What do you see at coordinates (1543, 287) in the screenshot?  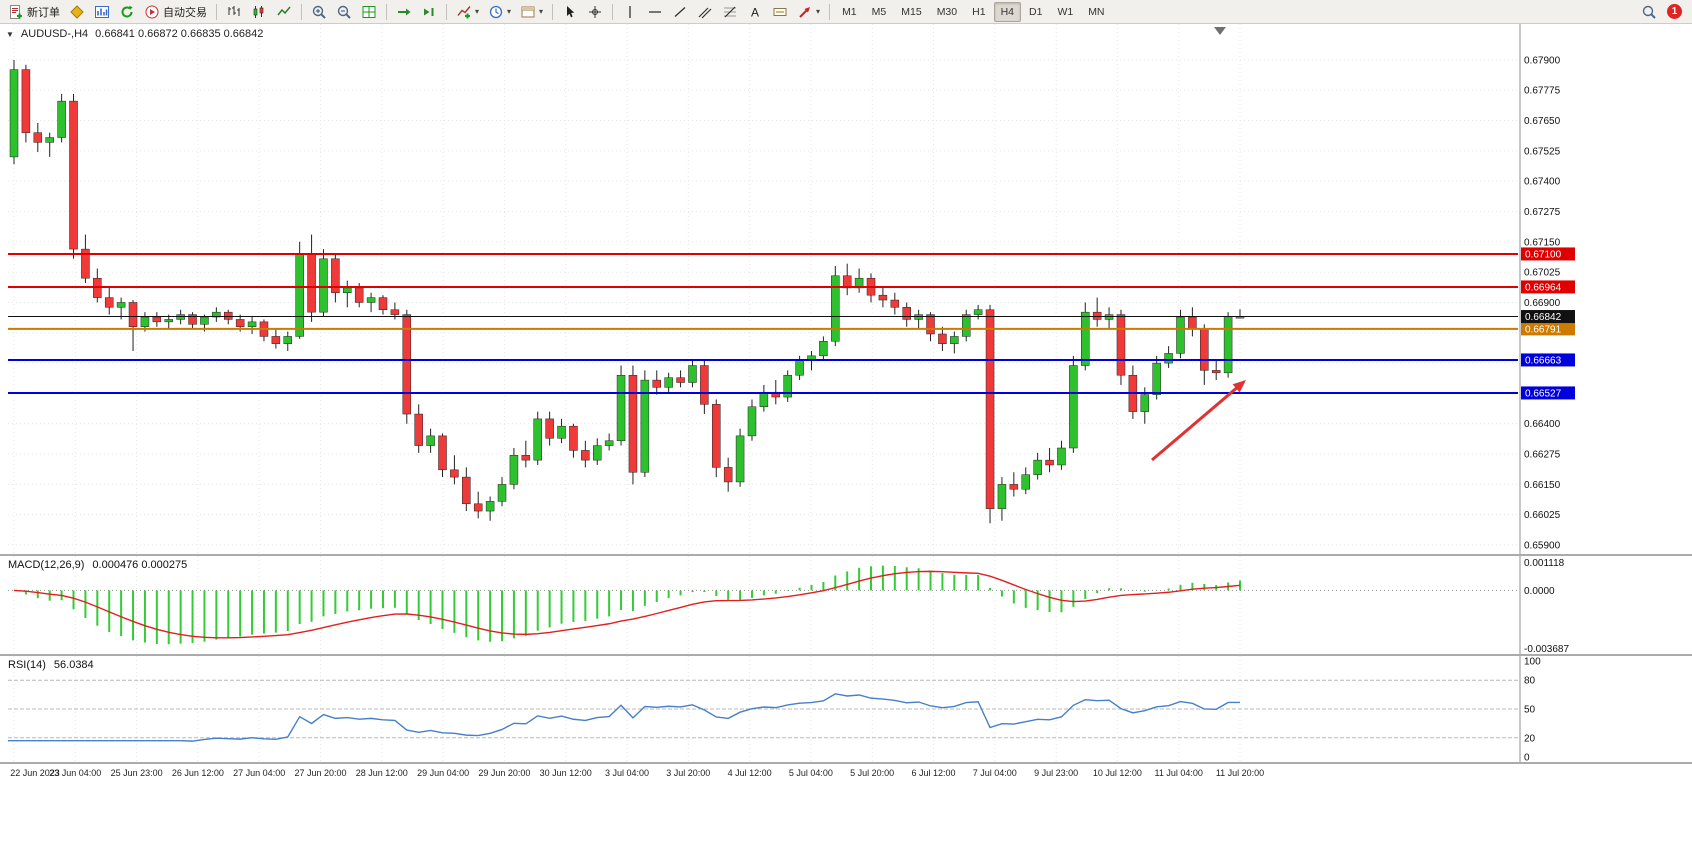 I see `svg-text: 0.66964` at bounding box center [1543, 287].